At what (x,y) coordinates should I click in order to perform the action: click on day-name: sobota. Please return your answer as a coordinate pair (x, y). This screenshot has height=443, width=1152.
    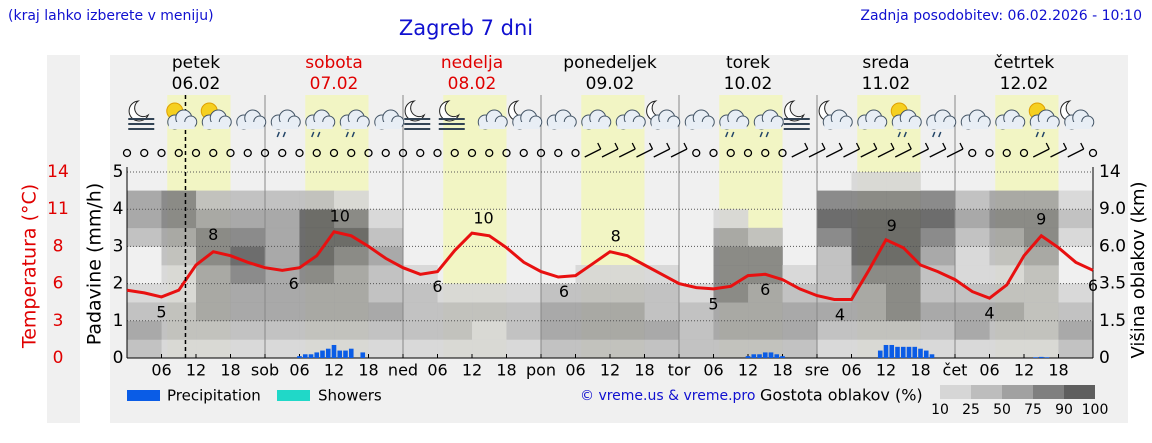
    Looking at the image, I should click on (334, 63).